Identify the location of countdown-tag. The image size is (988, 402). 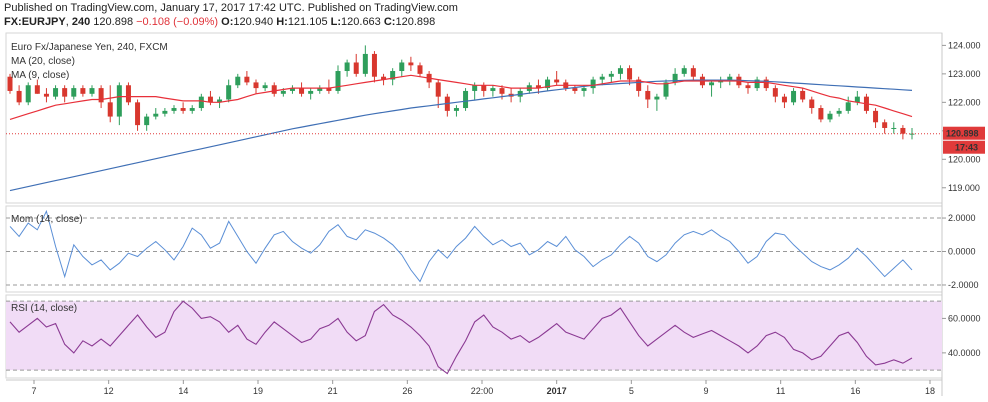
(964, 147).